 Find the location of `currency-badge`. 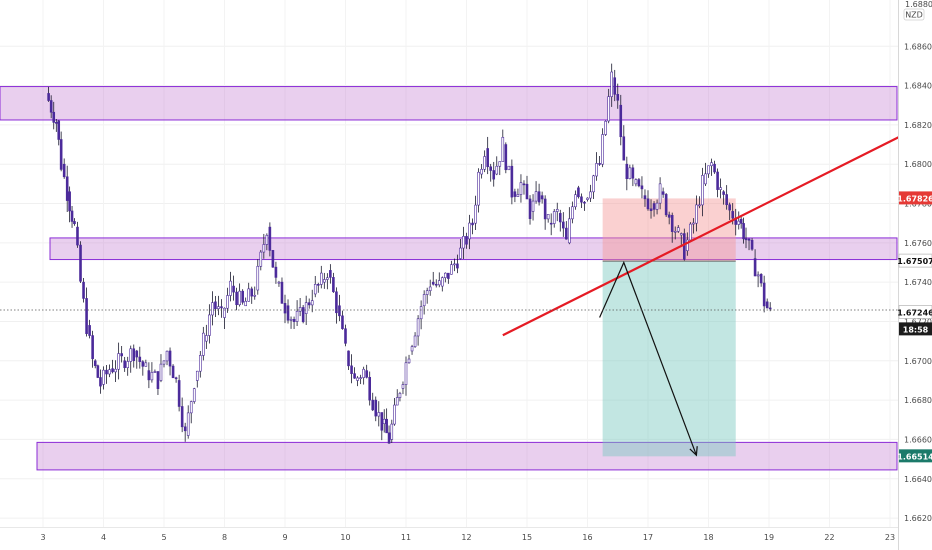

currency-badge is located at coordinates (914, 14).